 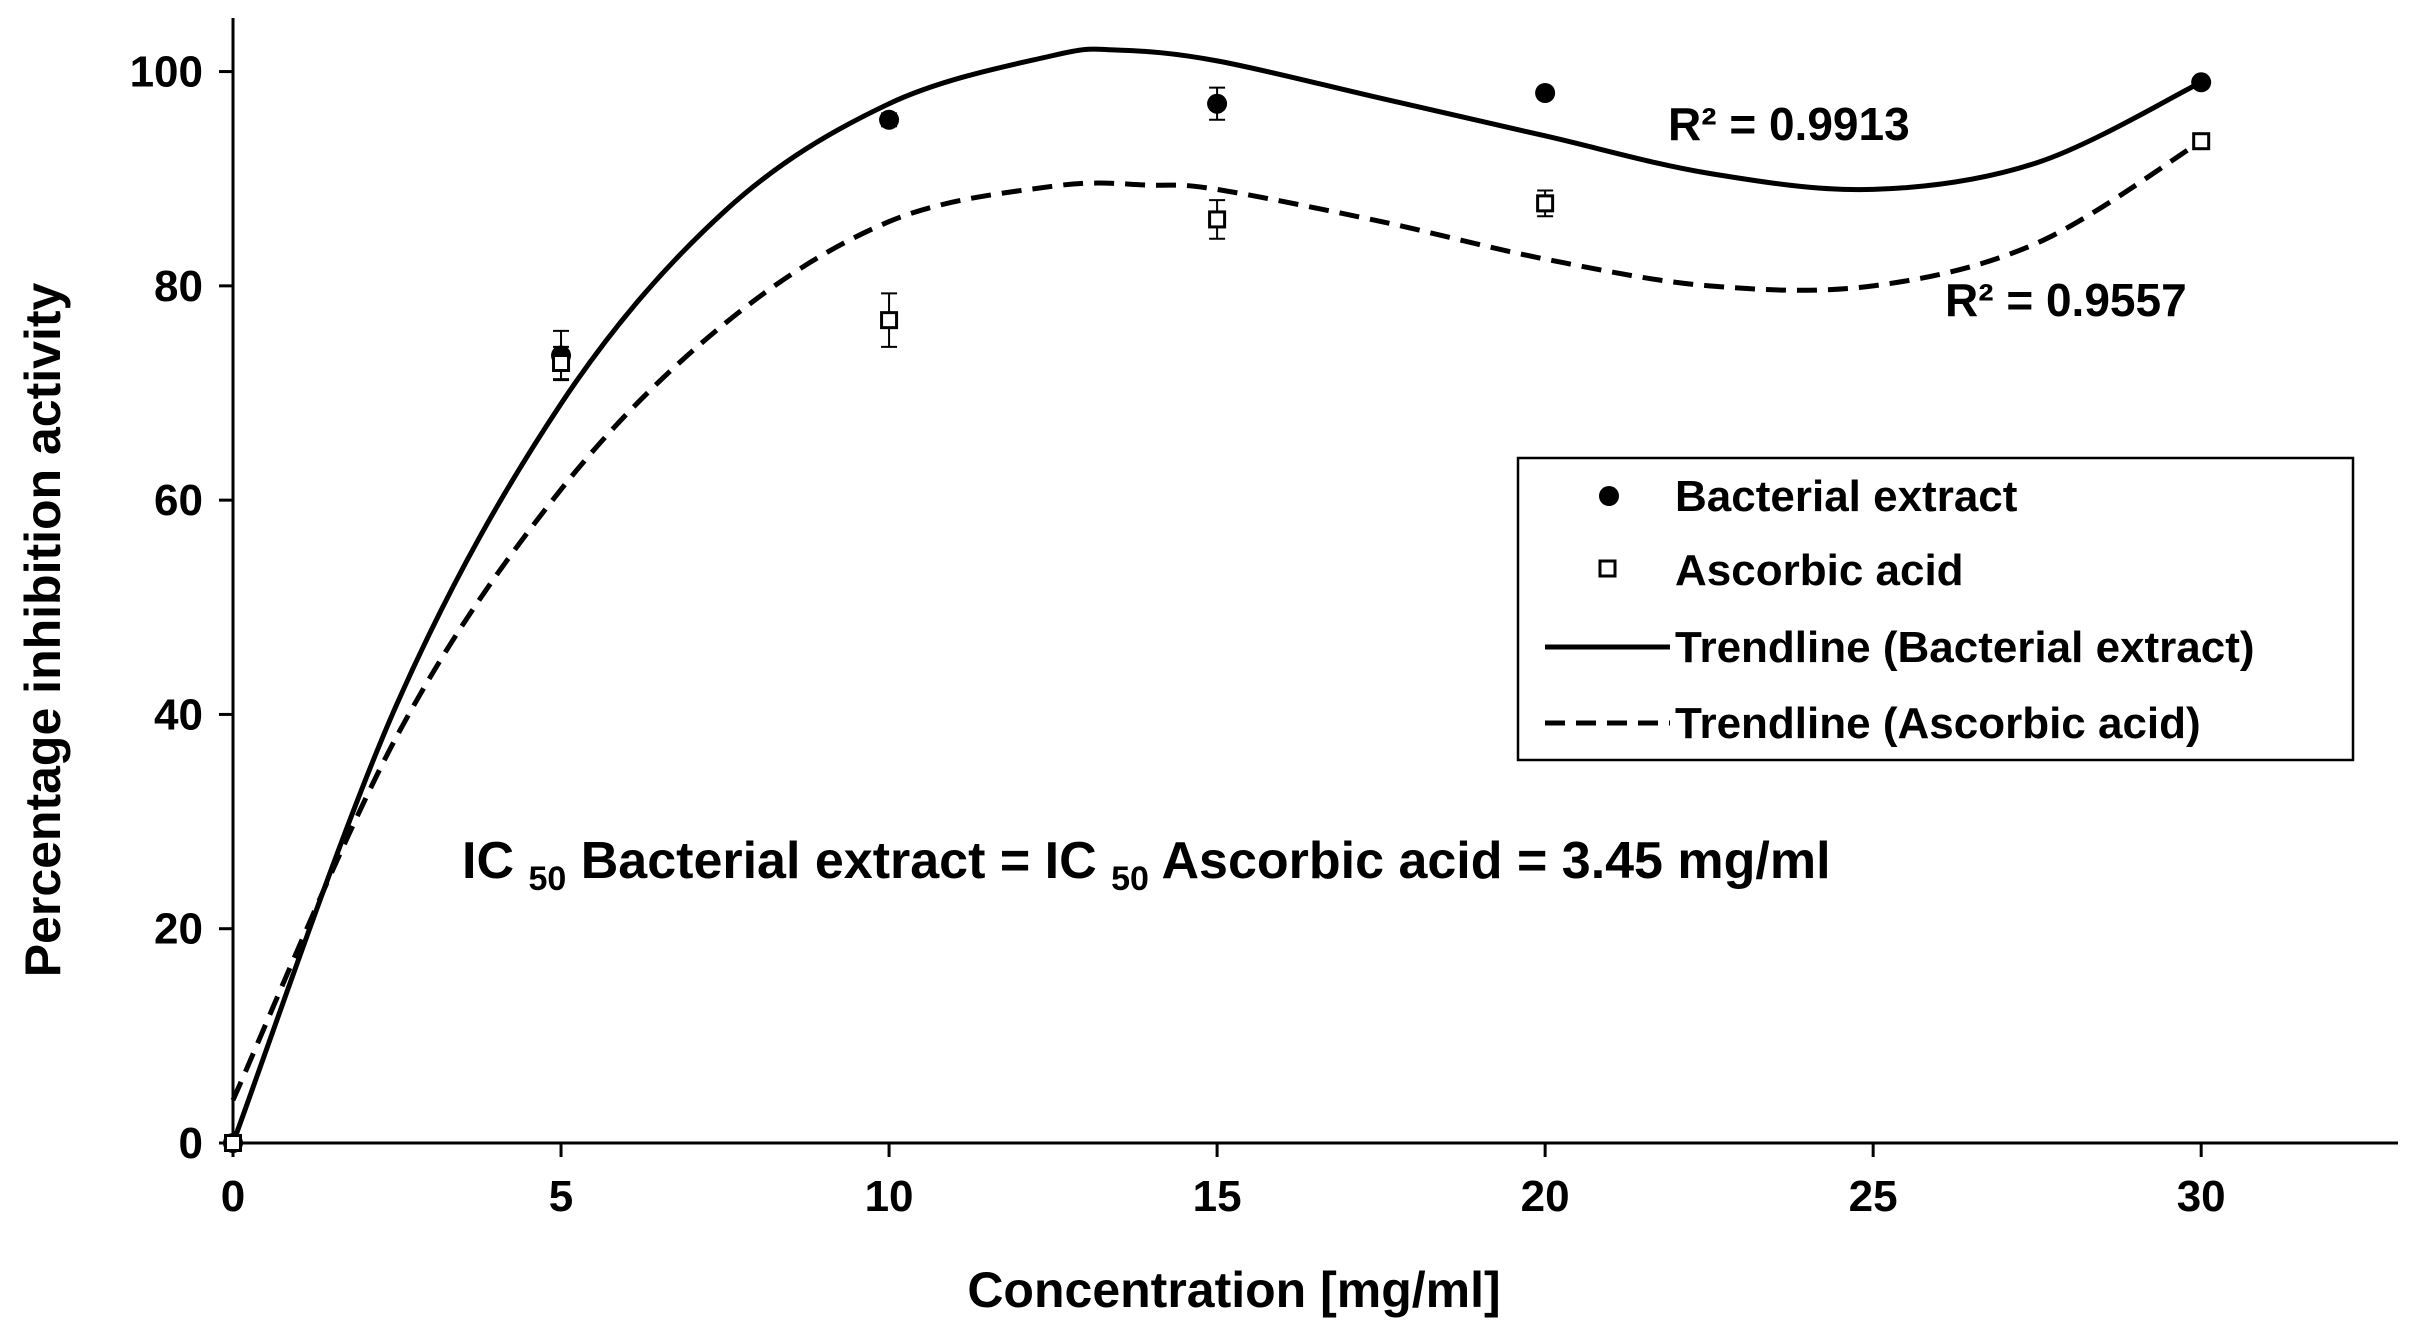 What do you see at coordinates (889, 1196) in the screenshot?
I see `x-tick-label: 10` at bounding box center [889, 1196].